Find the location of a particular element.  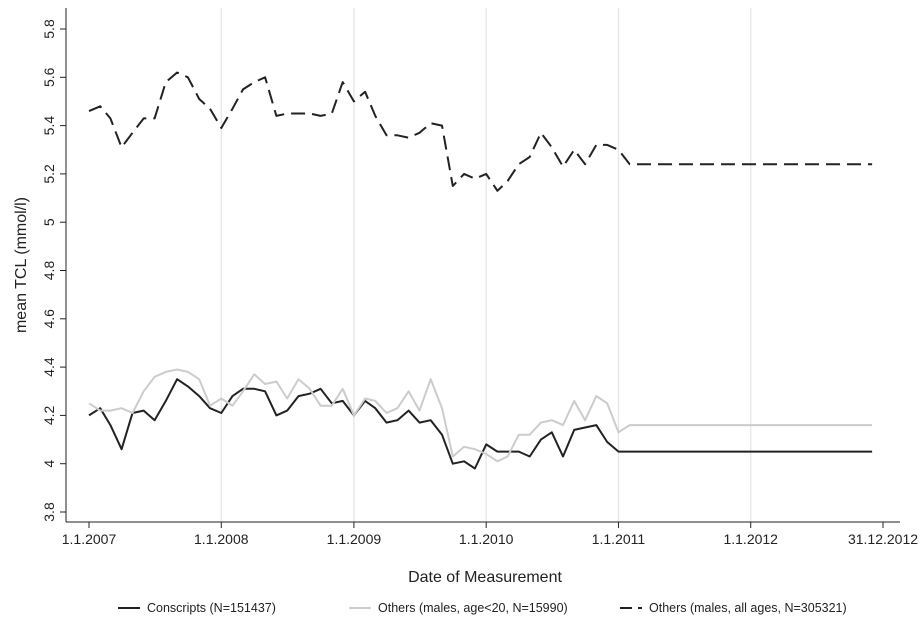

x-tick-label: 1.1.2010 is located at coordinates (486, 539).